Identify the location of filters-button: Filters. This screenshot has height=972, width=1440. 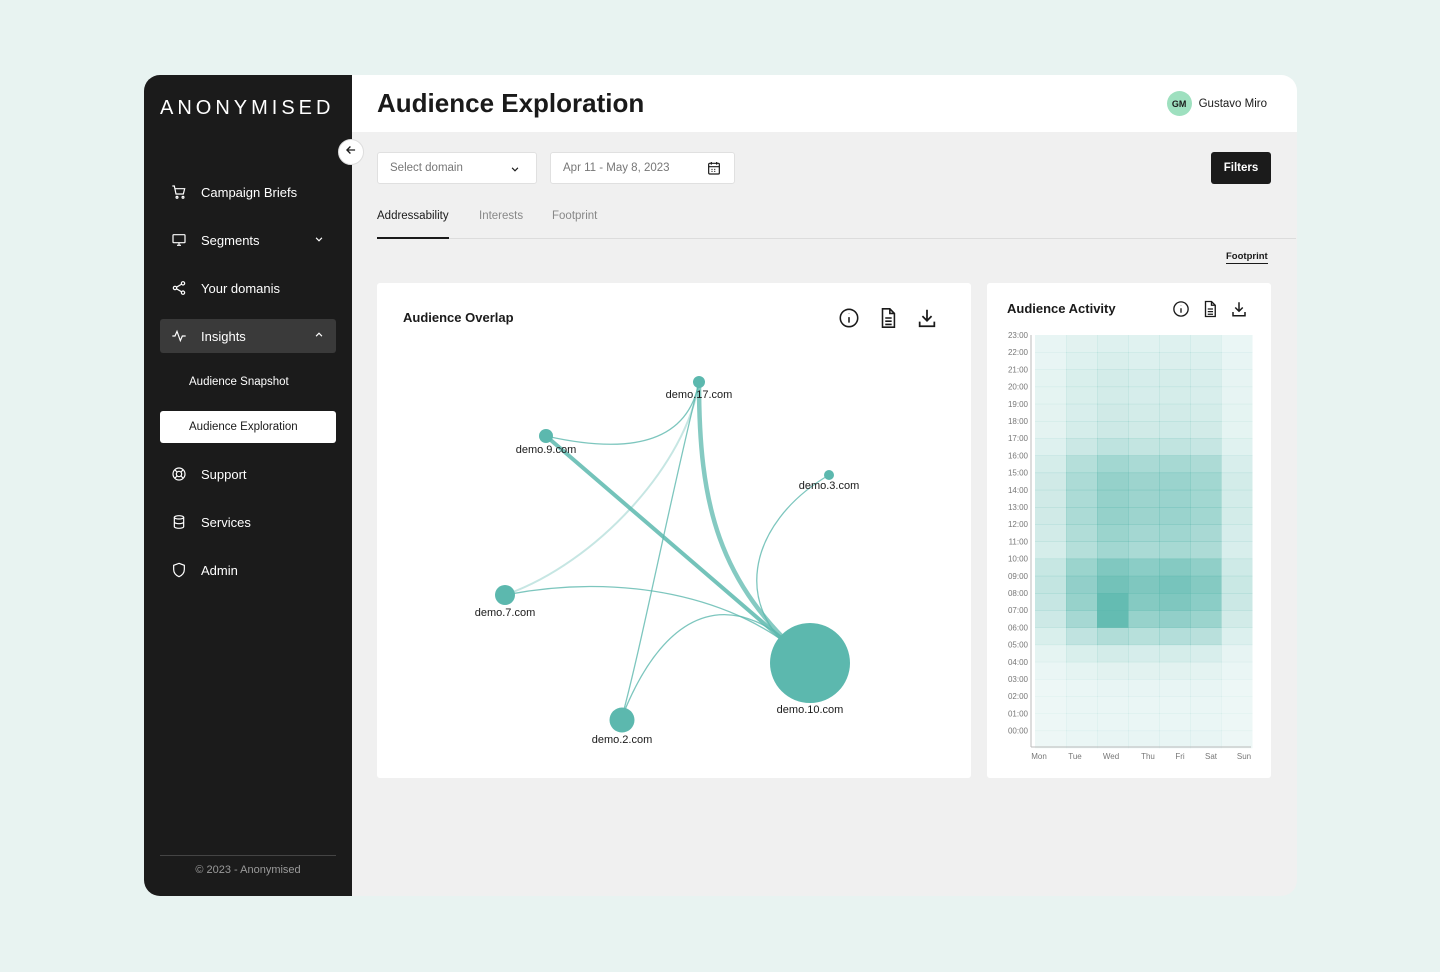
(1241, 168).